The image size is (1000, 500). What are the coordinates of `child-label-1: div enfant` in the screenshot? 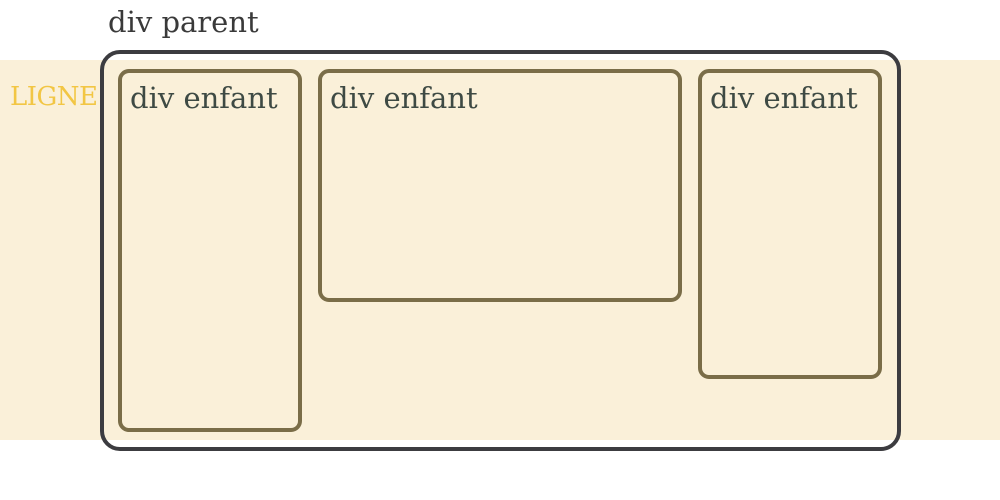 It's located at (204, 98).